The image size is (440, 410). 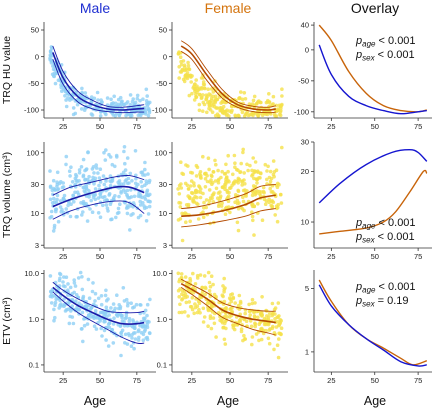 I want to click on male-row-1-x-tick-label: 25, so click(x=63, y=126).